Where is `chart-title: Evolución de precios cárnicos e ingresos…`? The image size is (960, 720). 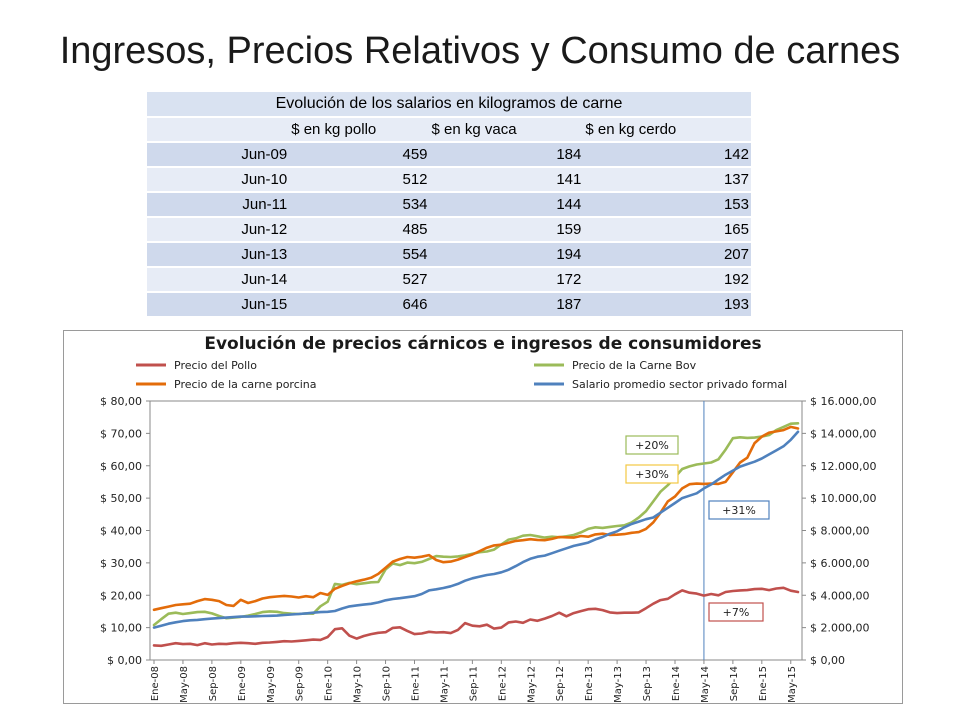 chart-title: Evolución de precios cárnicos e ingresos… is located at coordinates (482, 344).